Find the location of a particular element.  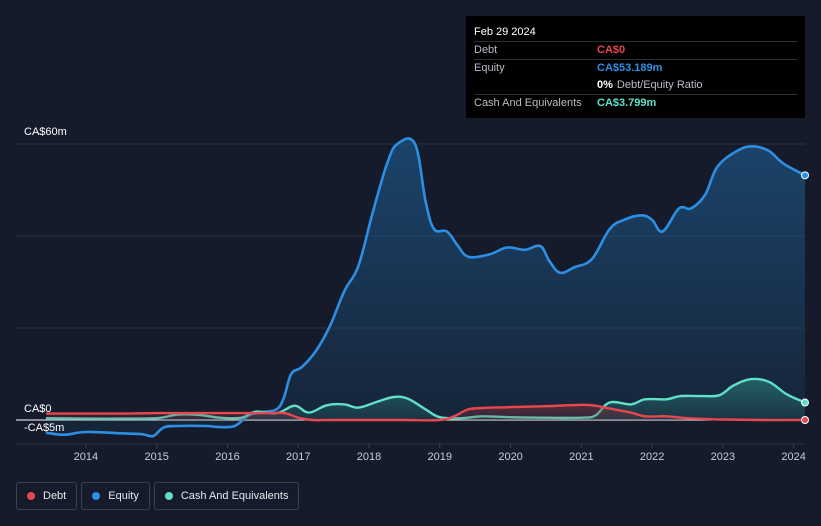

x-tick-label: 2020 is located at coordinates (510, 457).